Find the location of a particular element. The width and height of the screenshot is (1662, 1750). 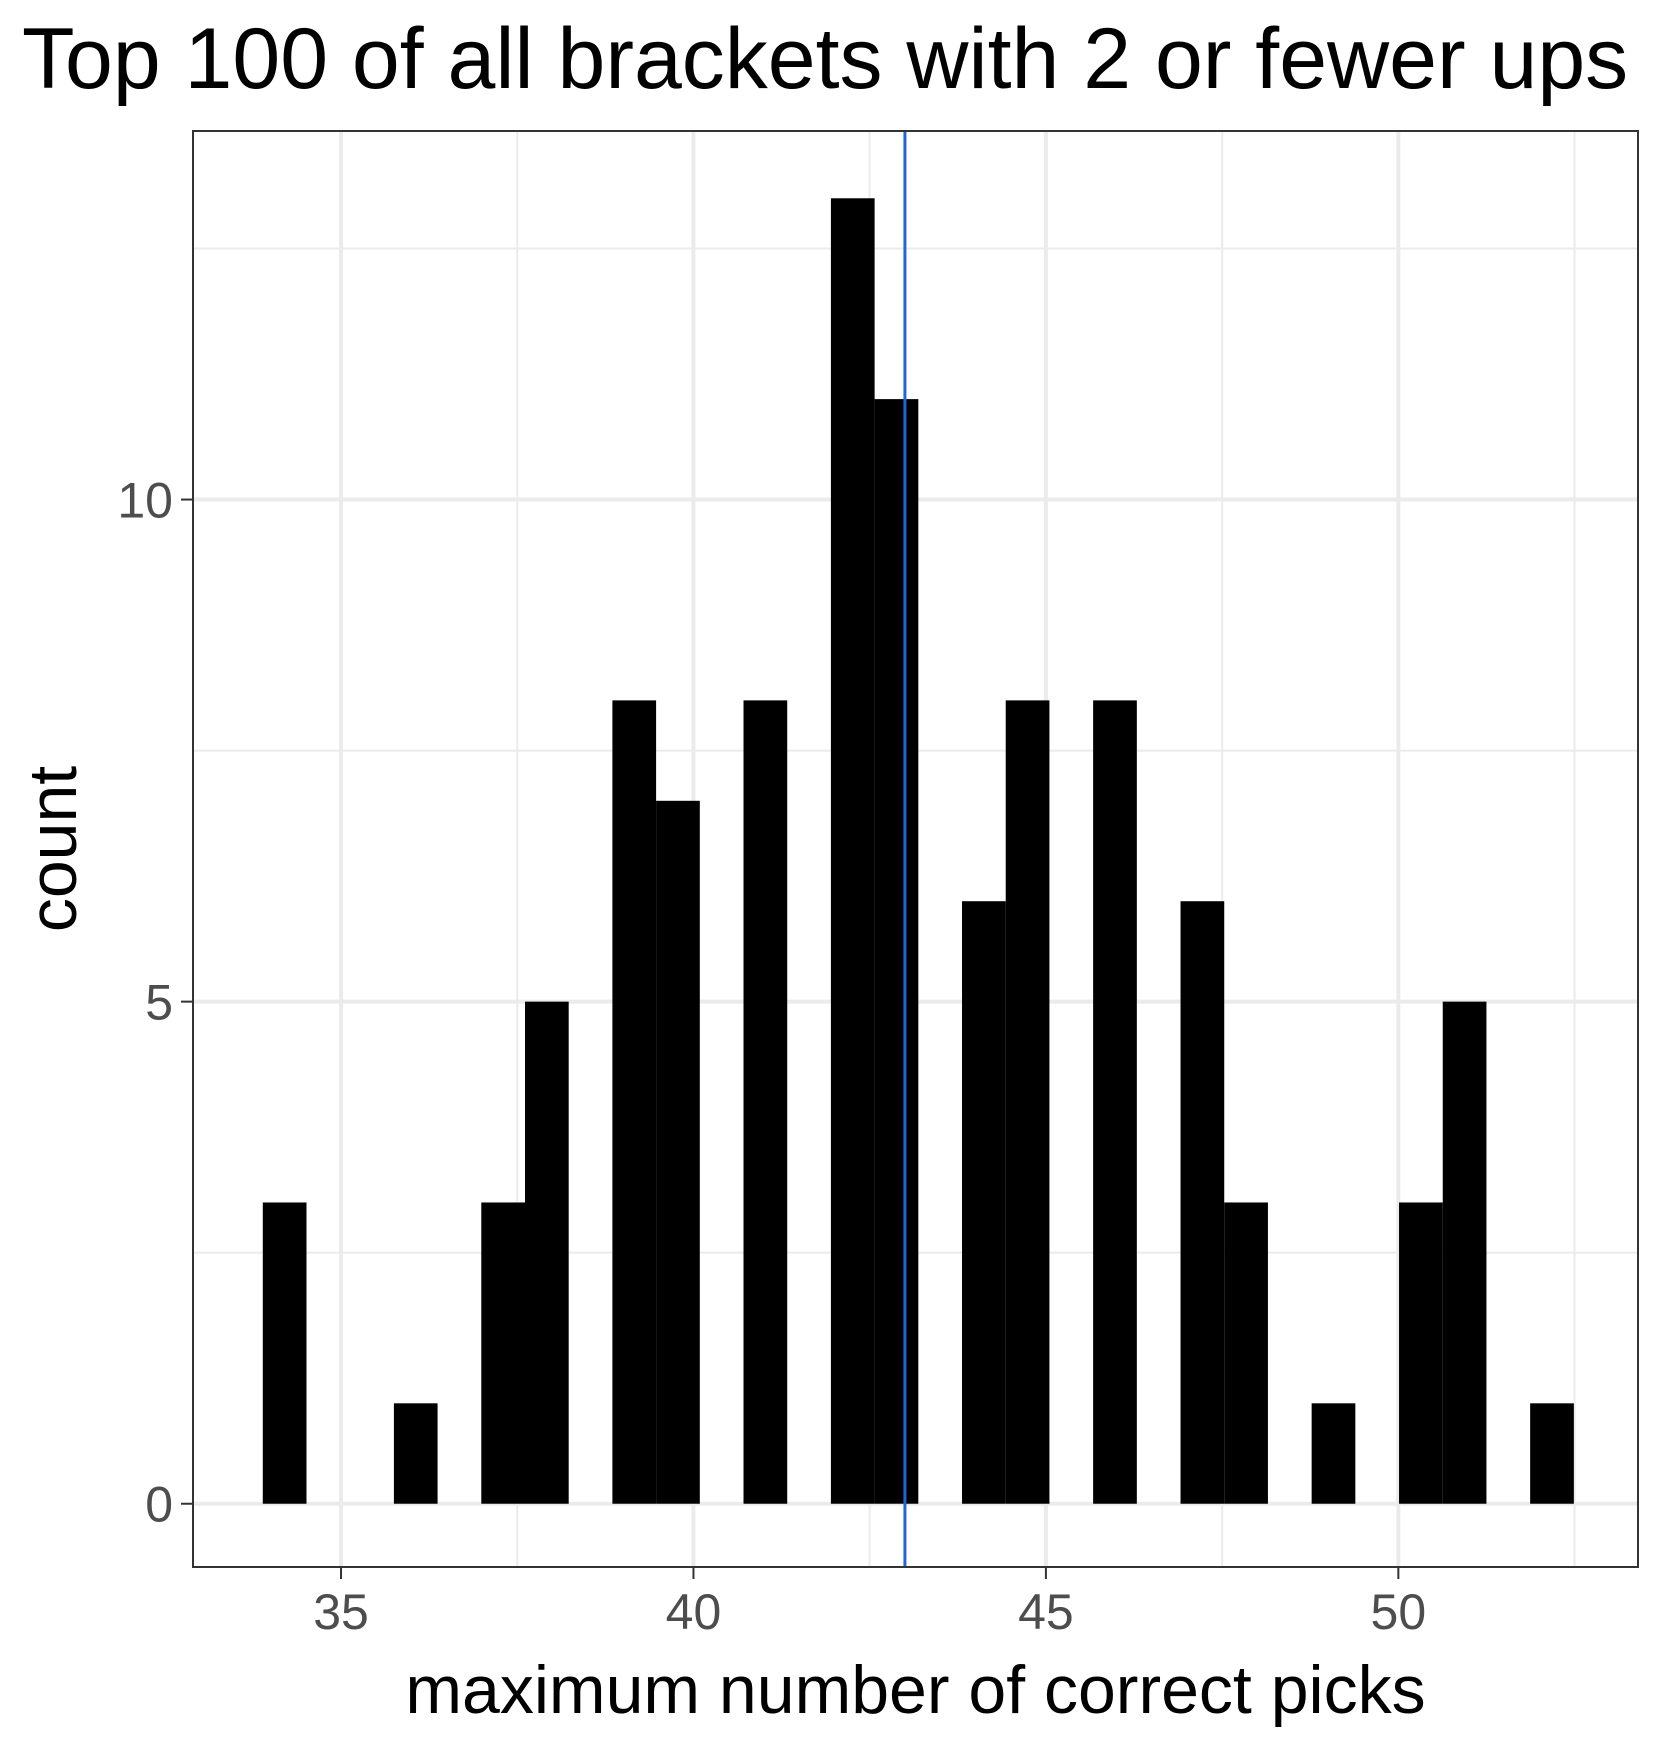

x-tick-label: 40 is located at coordinates (694, 1612).